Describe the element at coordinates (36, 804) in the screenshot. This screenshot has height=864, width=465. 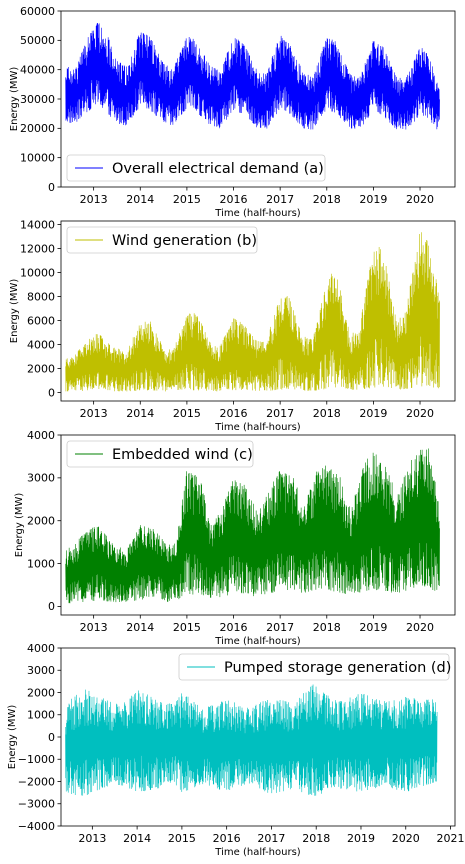
I see `y-tick-label: −3000` at that location.